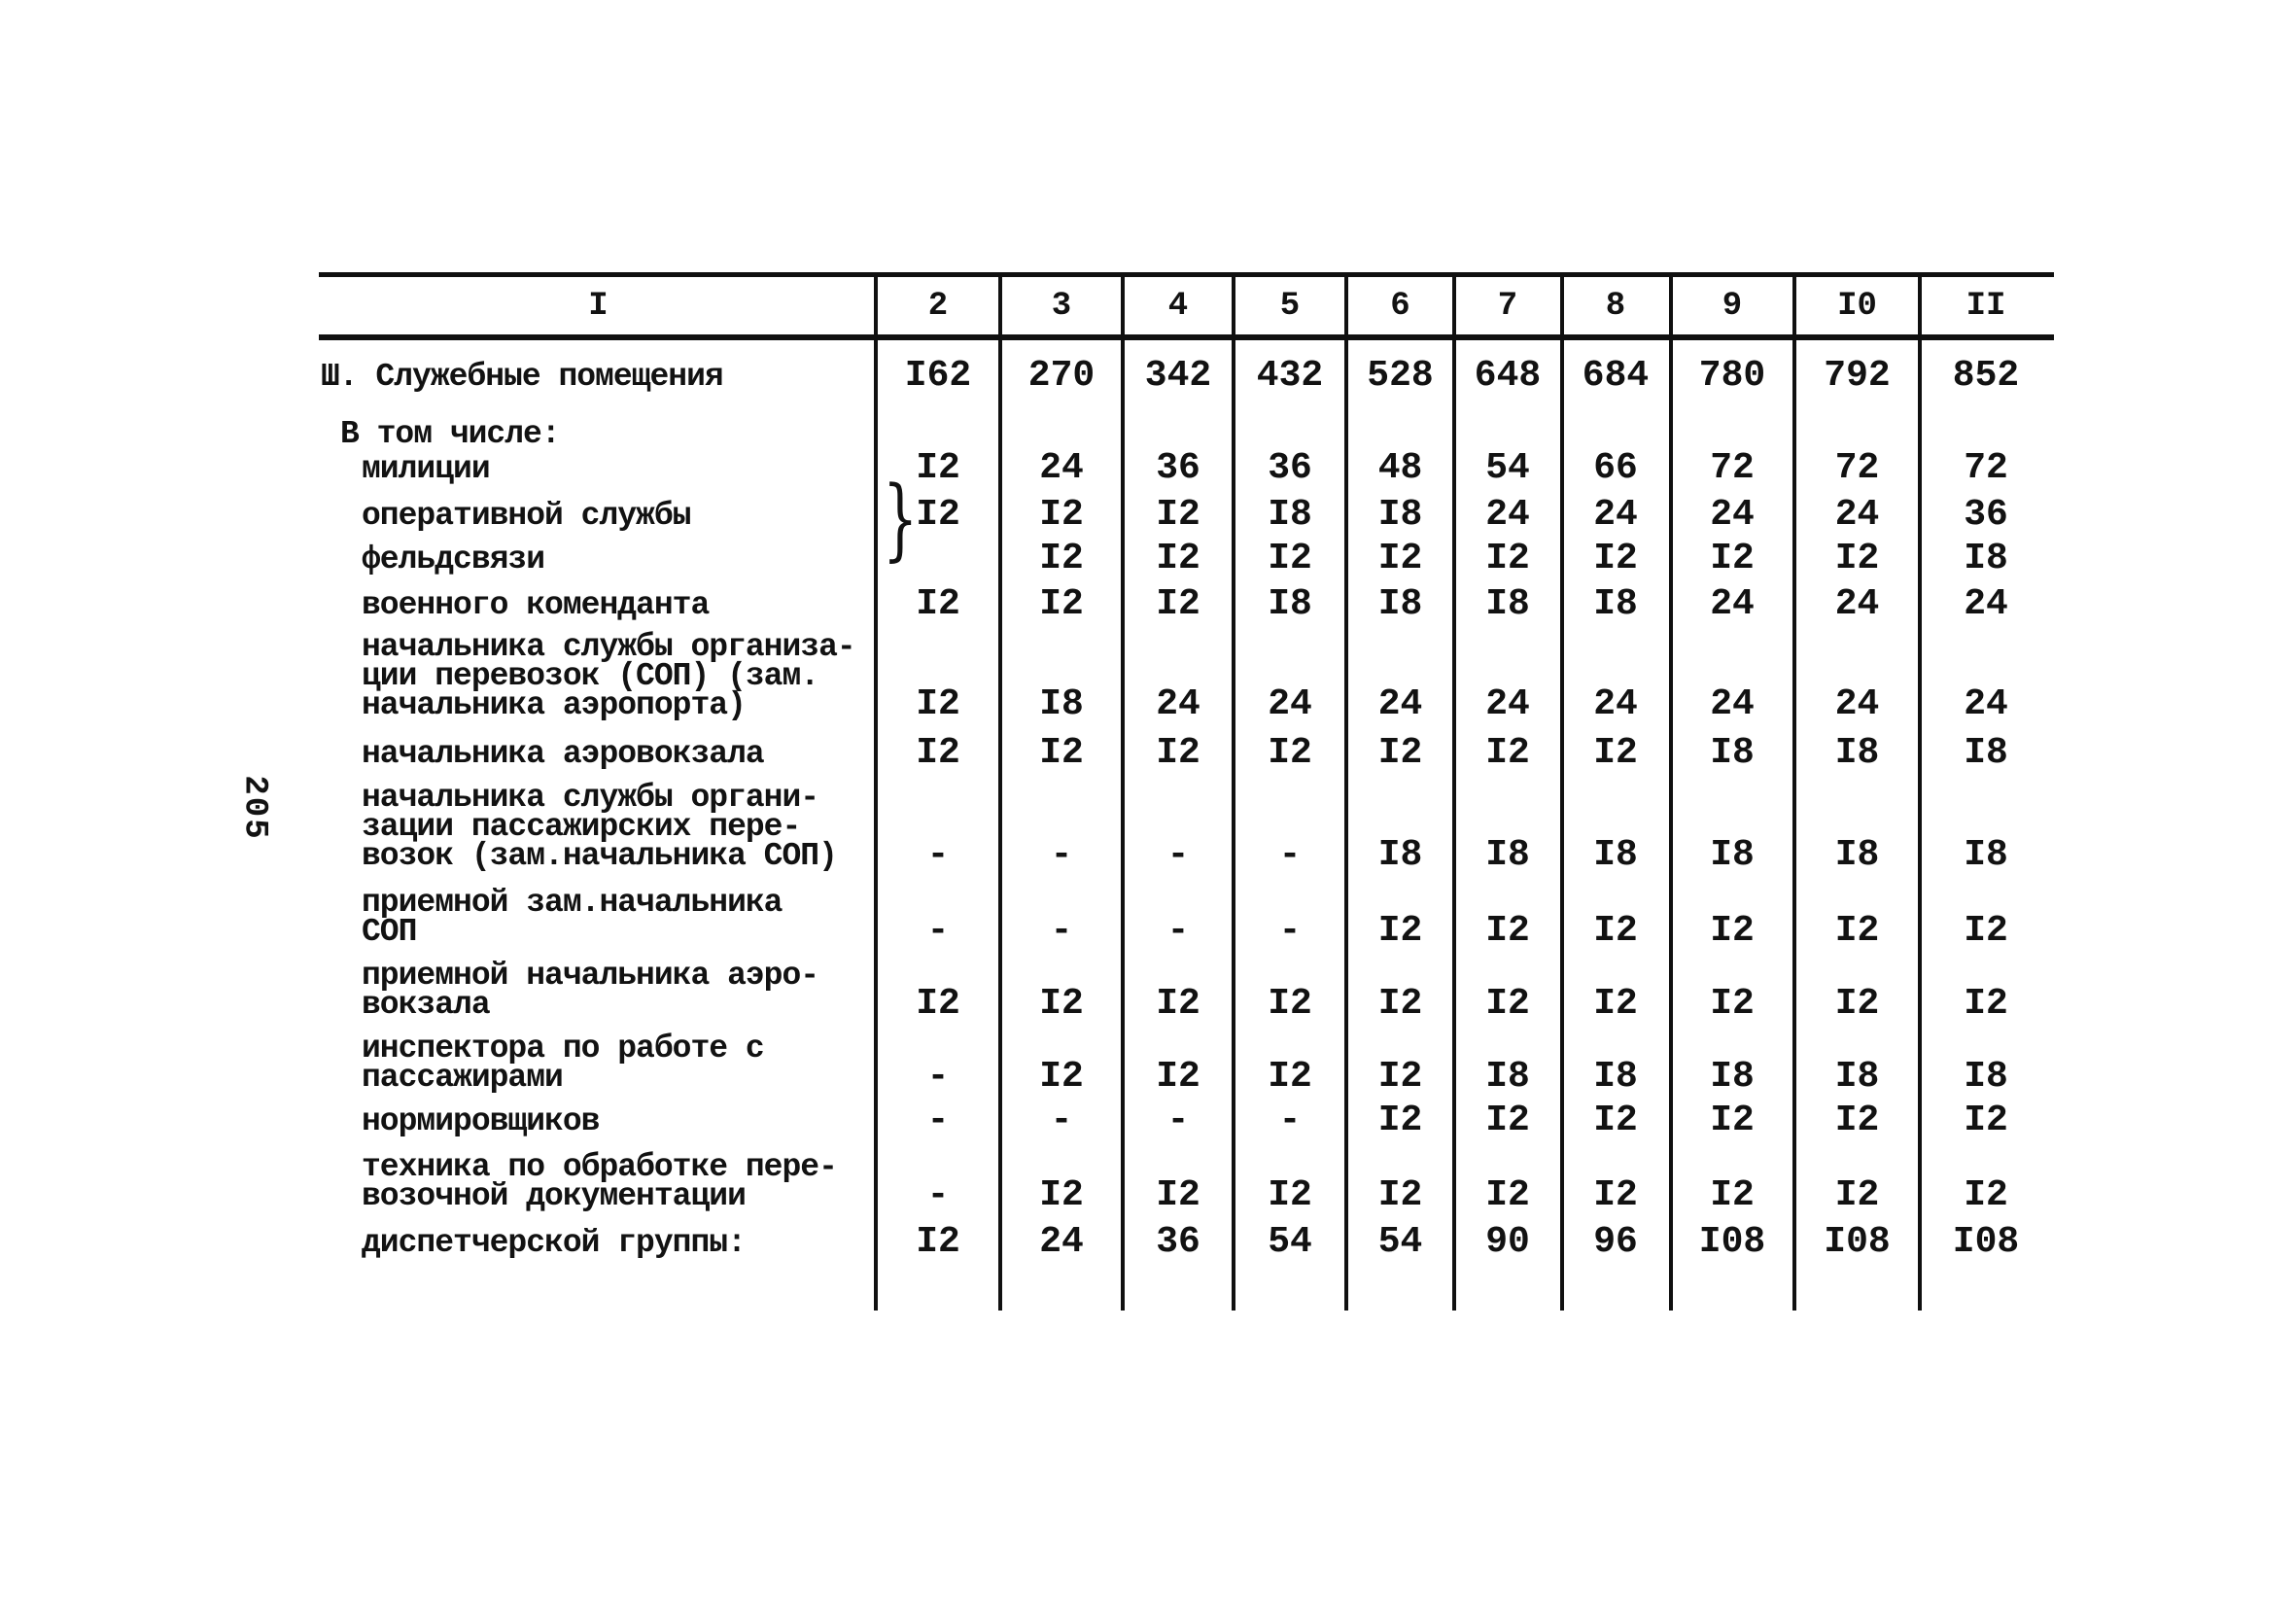 Image resolution: width=2296 pixels, height=1608 pixels. Describe the element at coordinates (563, 1063) in the screenshot. I see `row-label: инспектора по работе с пассажирами` at that location.